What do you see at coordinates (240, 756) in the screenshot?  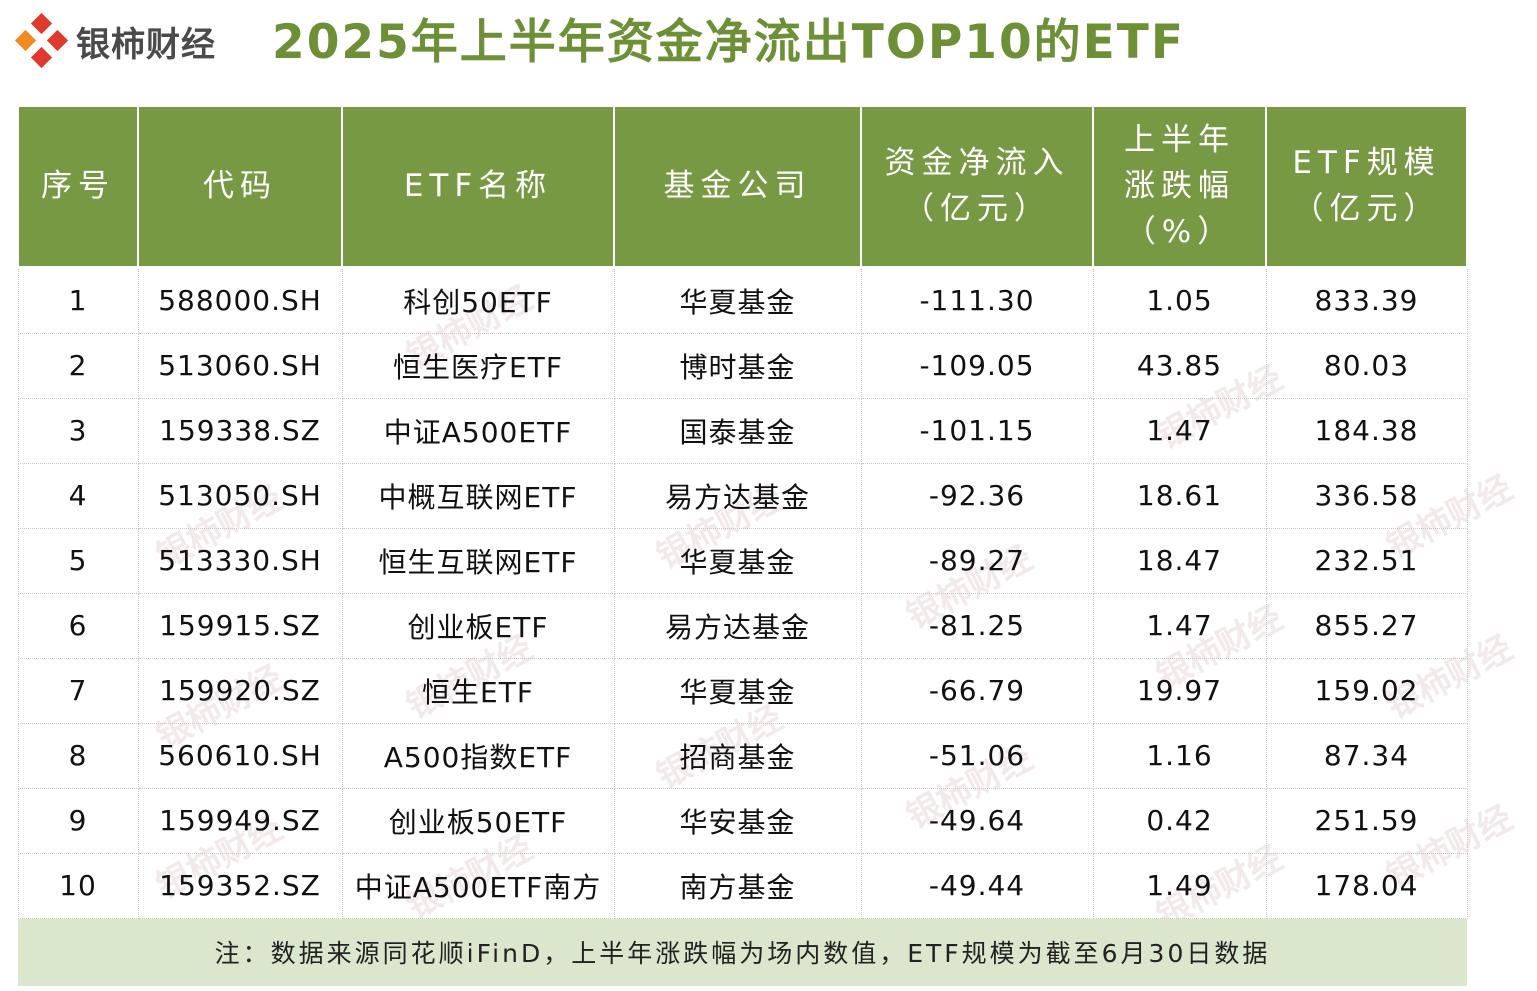 I see `cell-code: 560610.SH` at bounding box center [240, 756].